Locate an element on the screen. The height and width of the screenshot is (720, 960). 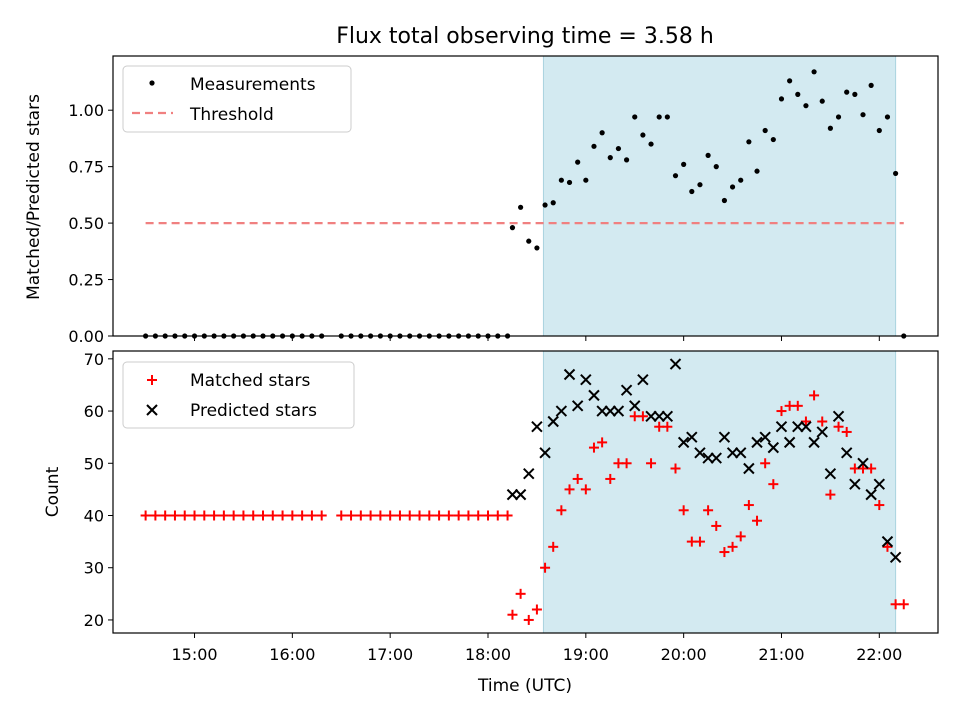
x-axis-label: Time (UTC) is located at coordinates (524, 686).